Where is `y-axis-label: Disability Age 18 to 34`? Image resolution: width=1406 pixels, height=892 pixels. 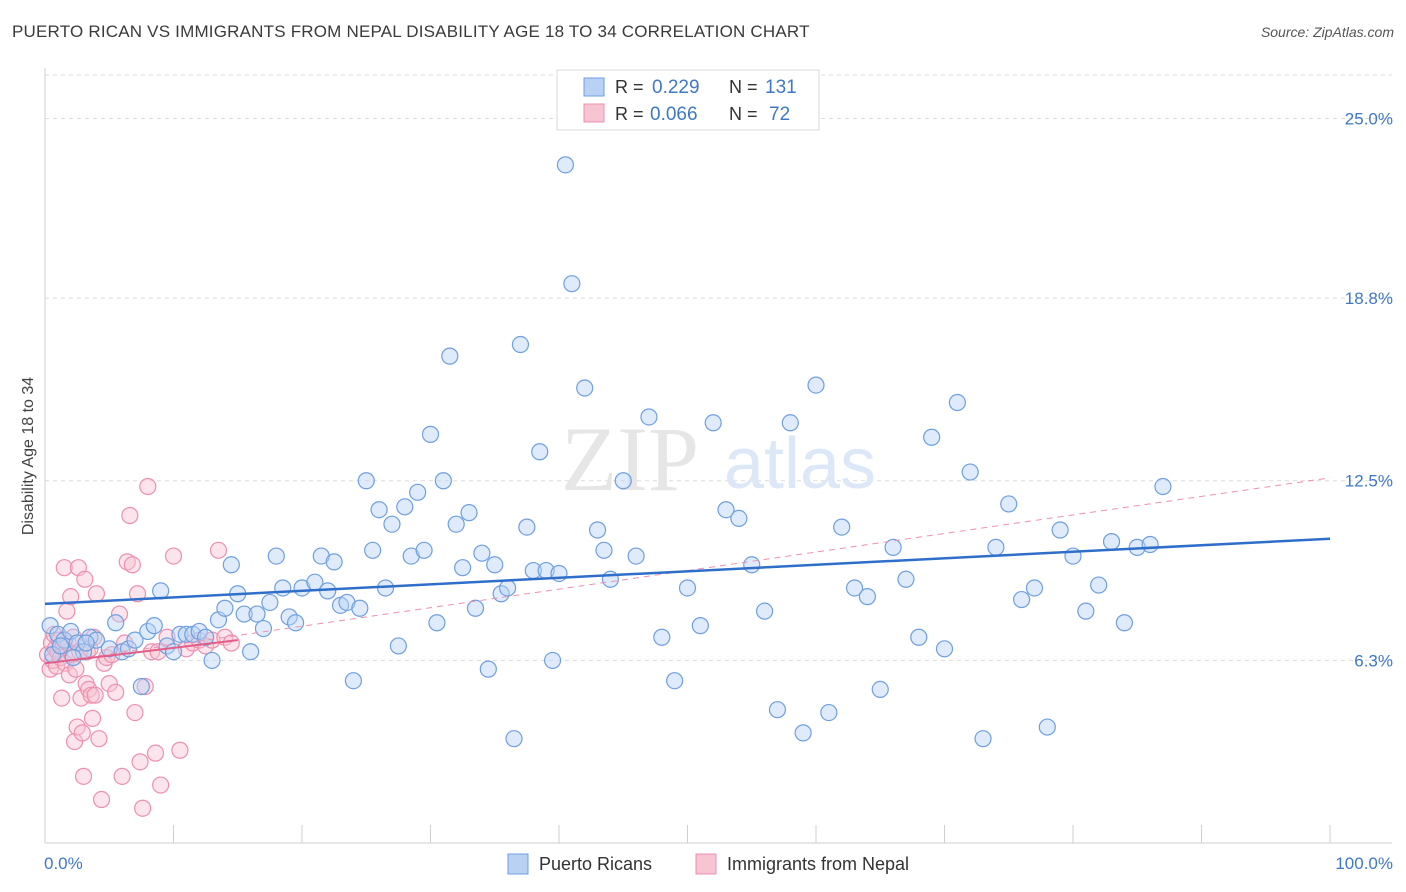
y-axis-label: Disability Age 18 to 34 is located at coordinates (28, 456).